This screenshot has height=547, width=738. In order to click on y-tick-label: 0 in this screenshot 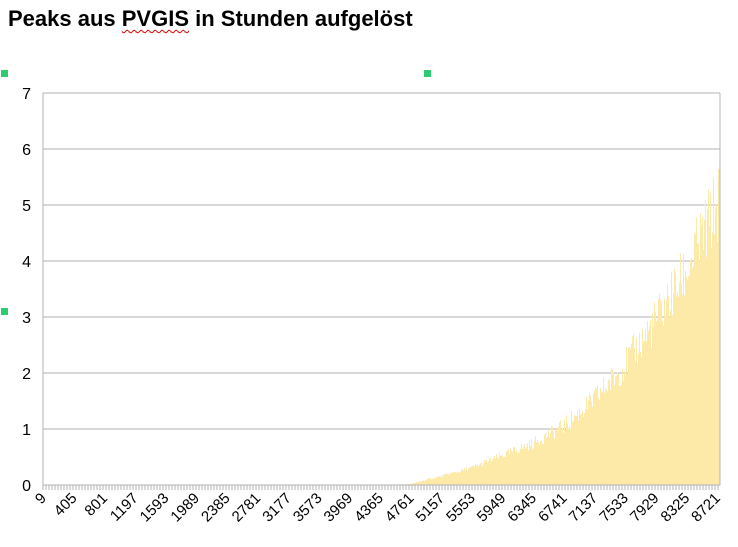, I will do `click(26, 486)`.